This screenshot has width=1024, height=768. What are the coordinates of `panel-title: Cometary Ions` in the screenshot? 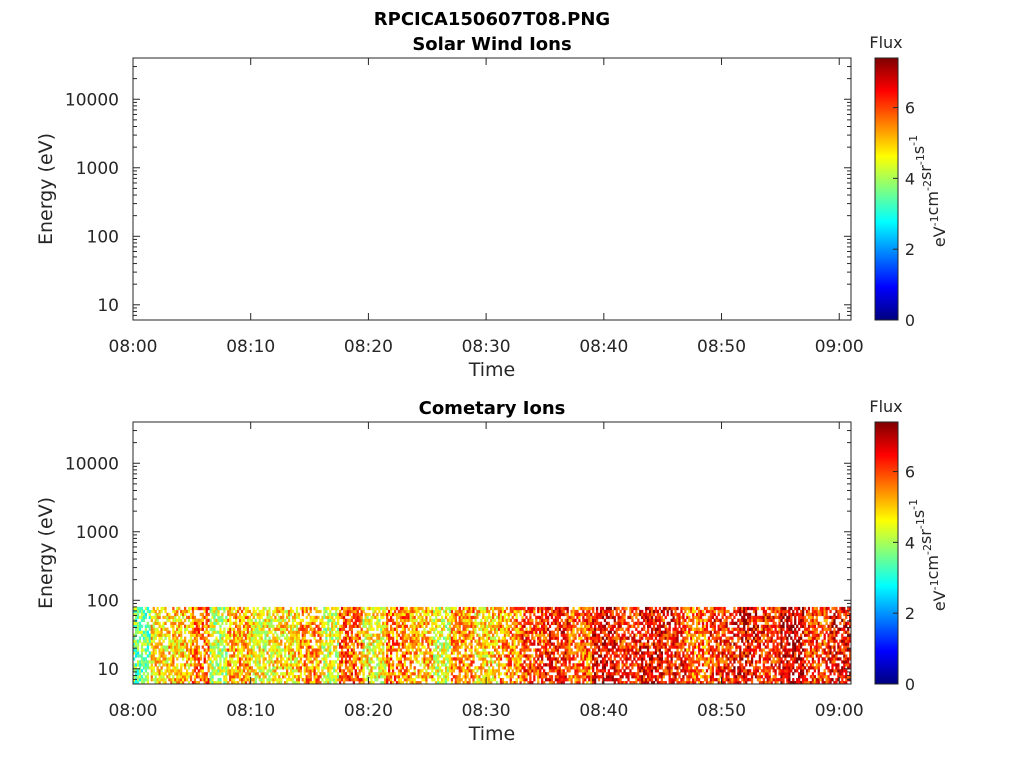 It's located at (492, 408).